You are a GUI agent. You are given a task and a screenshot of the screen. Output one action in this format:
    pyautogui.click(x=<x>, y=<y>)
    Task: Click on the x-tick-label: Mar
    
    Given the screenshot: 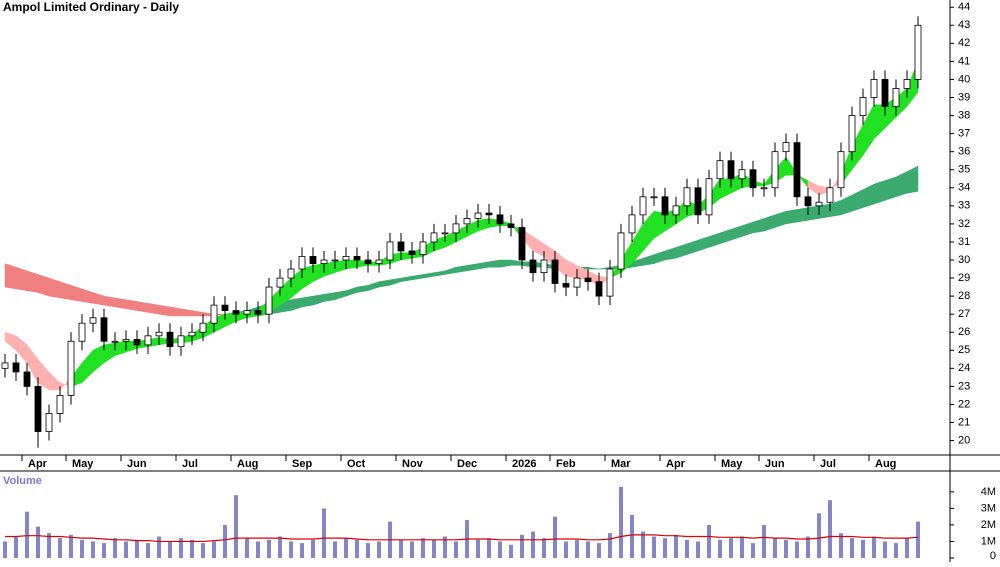 What is the action you would take?
    pyautogui.click(x=621, y=464)
    